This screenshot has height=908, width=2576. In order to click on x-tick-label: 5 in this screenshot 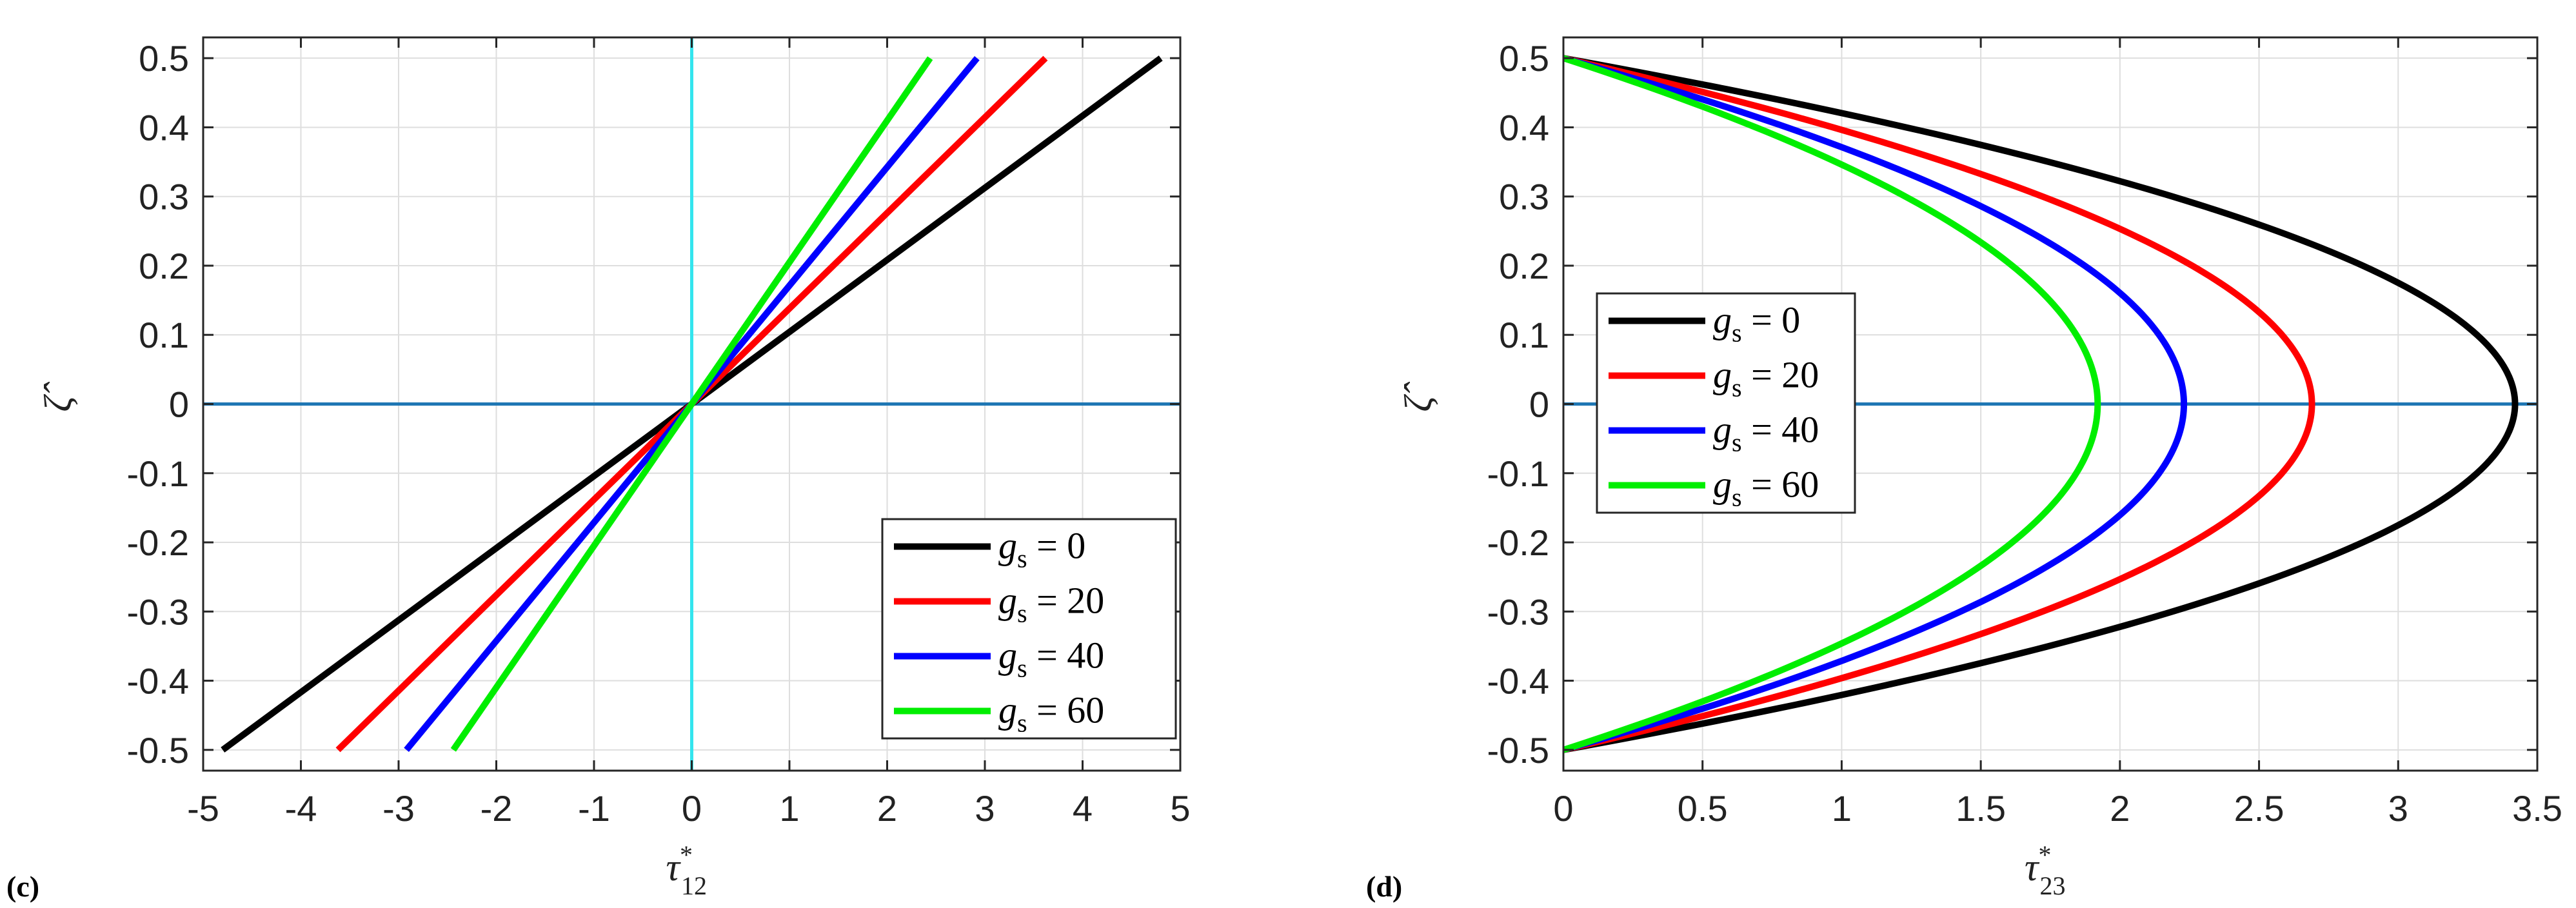, I will do `click(1180, 808)`.